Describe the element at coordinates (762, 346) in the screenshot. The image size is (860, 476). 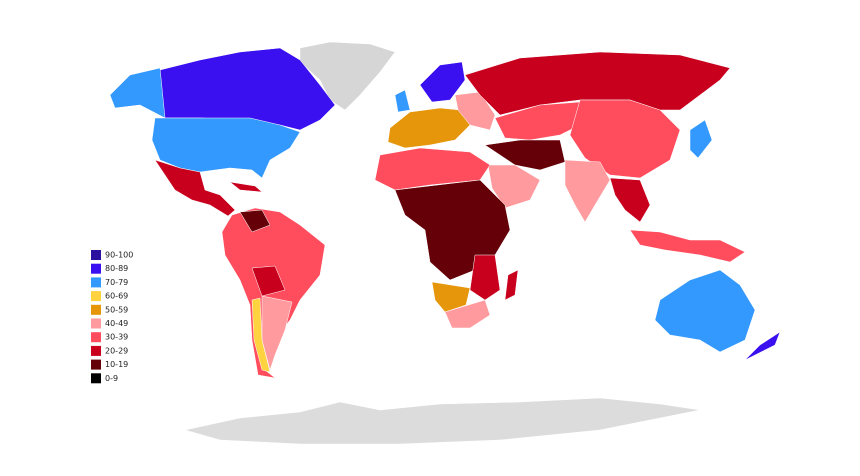
I see `new-zealand` at that location.